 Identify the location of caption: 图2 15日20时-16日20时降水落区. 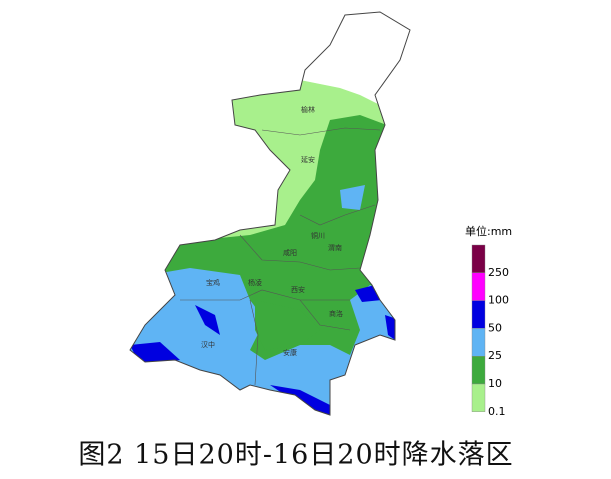
(295, 455).